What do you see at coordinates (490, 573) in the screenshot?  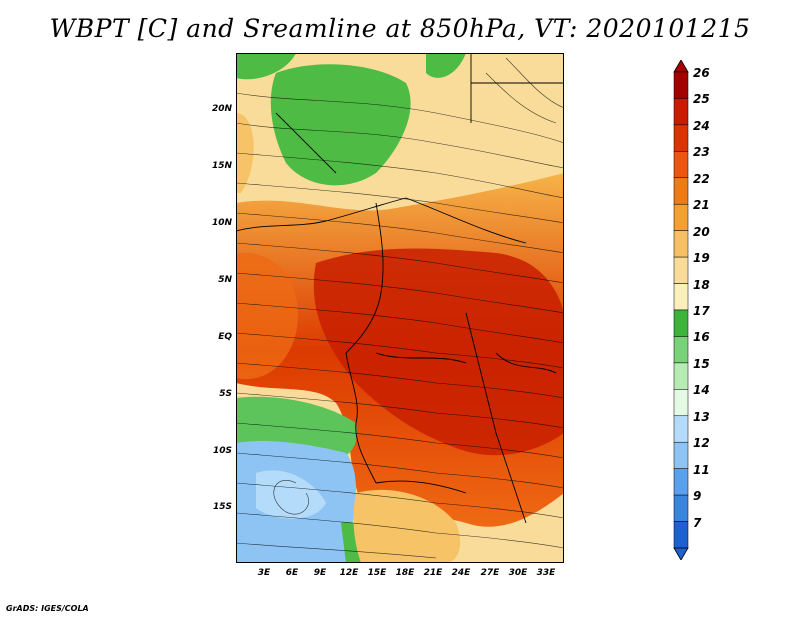 I see `lon-label: 27E` at bounding box center [490, 573].